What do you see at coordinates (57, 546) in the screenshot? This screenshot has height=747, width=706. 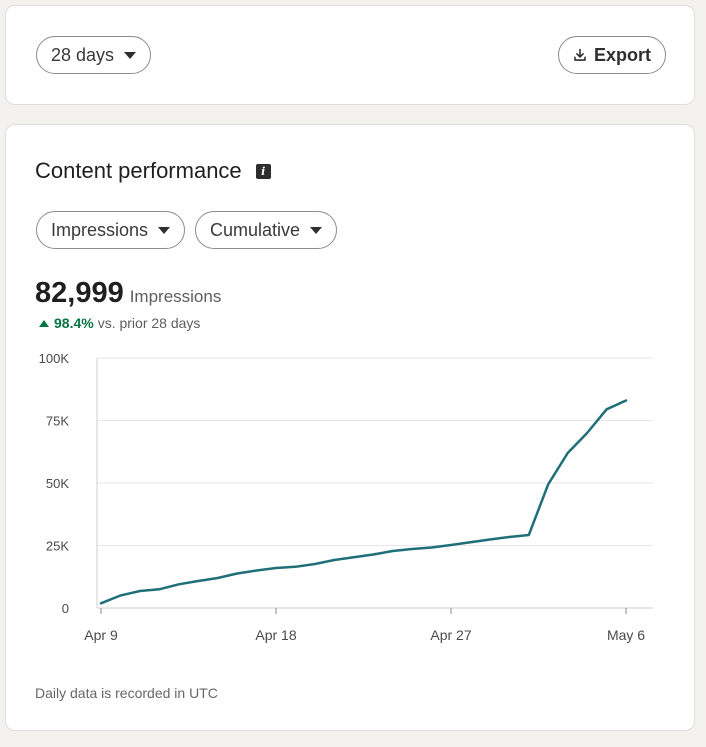 I see `y-tick-label: 25K` at bounding box center [57, 546].